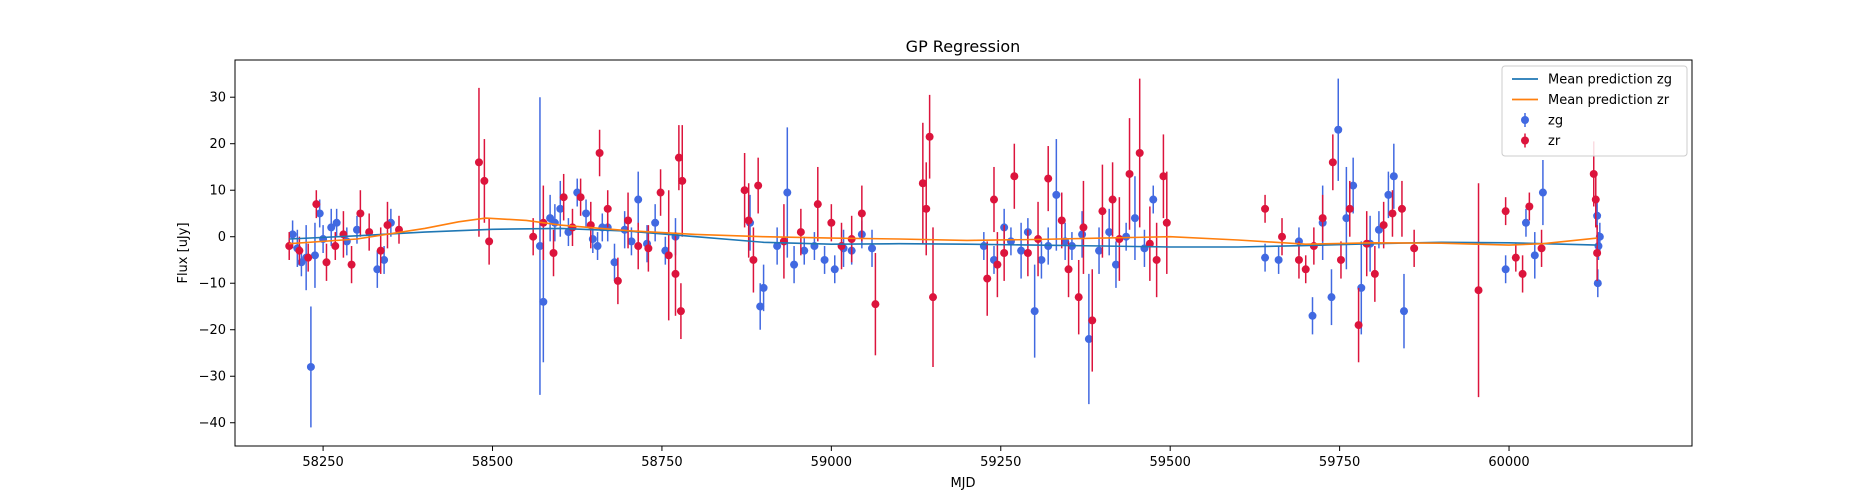 The height and width of the screenshot is (500, 1875). I want to click on y-tick-label: 30, so click(217, 98).